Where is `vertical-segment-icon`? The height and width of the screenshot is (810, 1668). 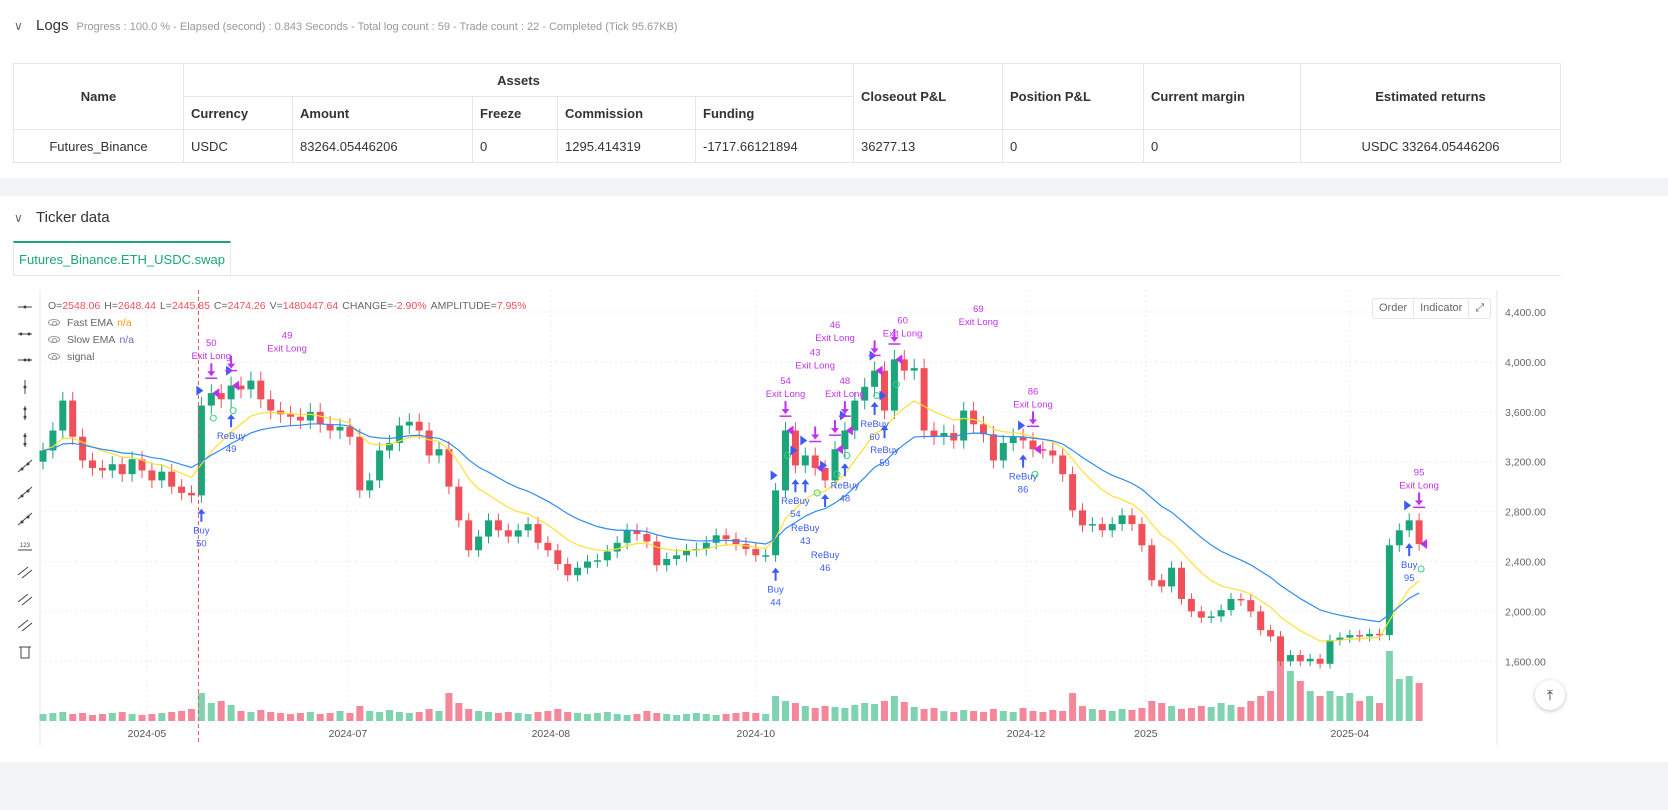
vertical-segment-icon is located at coordinates (25, 440).